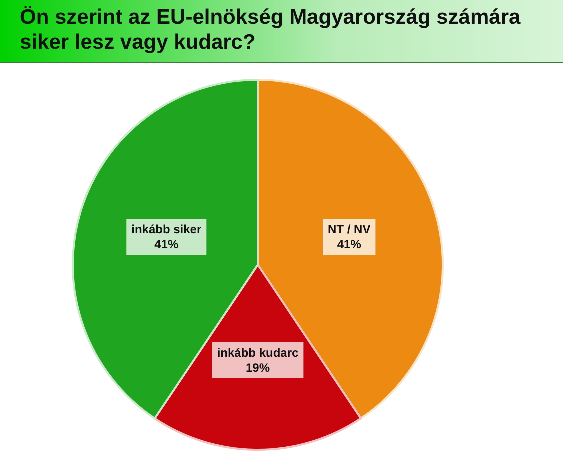 The height and width of the screenshot is (473, 563). What do you see at coordinates (349, 229) in the screenshot?
I see `slice-label: NT / NV` at bounding box center [349, 229].